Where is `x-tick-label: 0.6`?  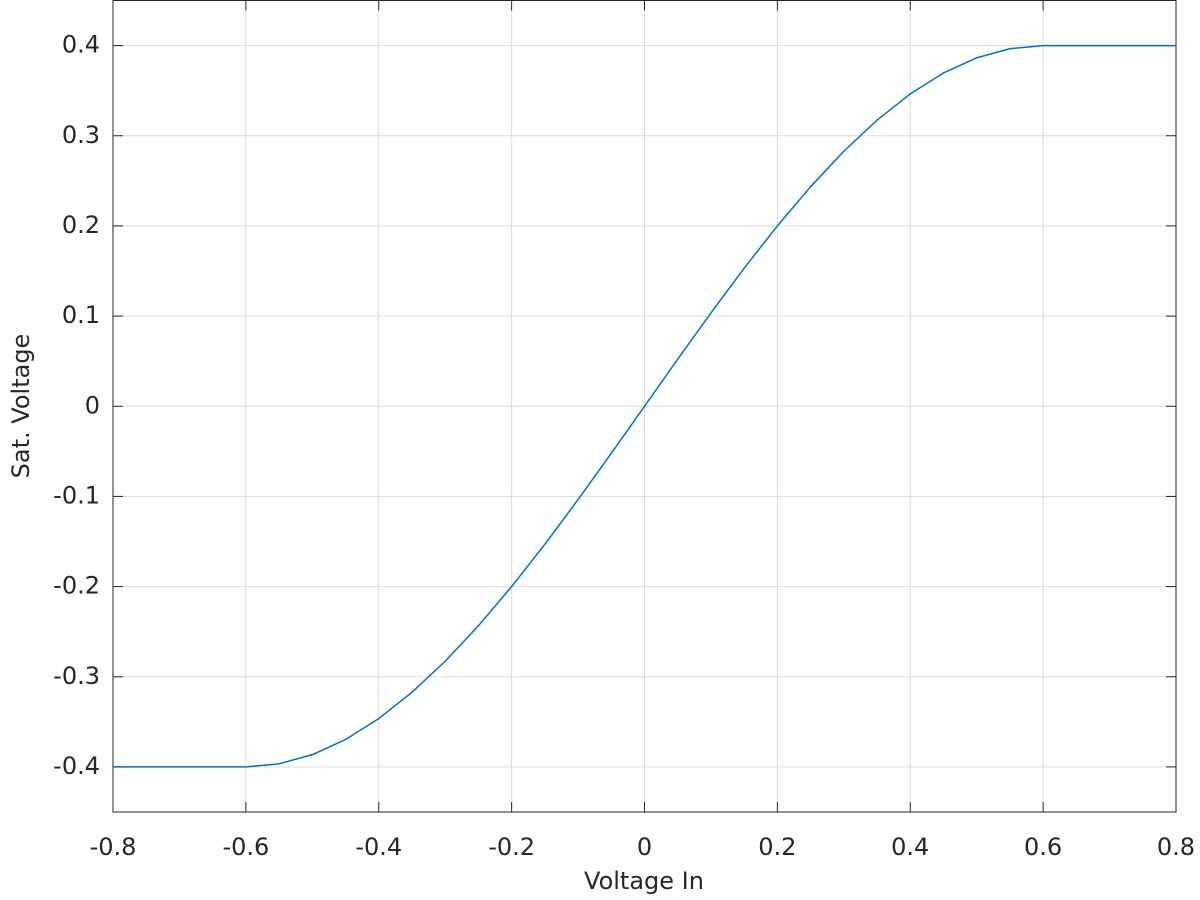
x-tick-label: 0.6 is located at coordinates (1043, 847).